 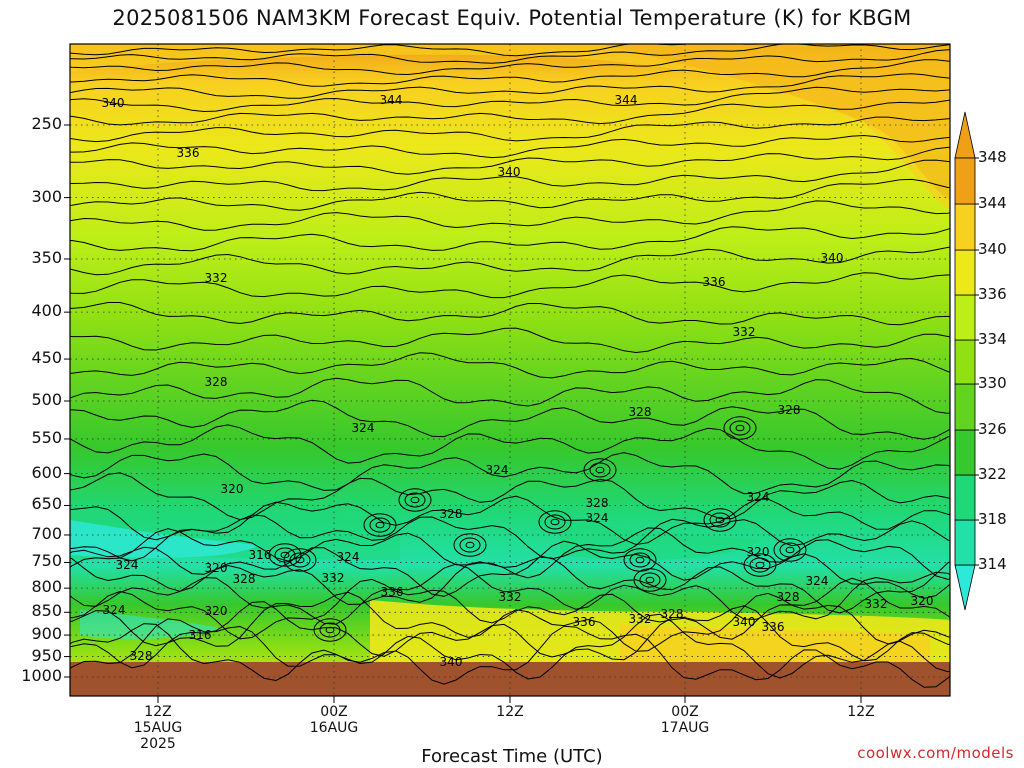 What do you see at coordinates (46, 472) in the screenshot?
I see `y-tick-label: 600` at bounding box center [46, 472].